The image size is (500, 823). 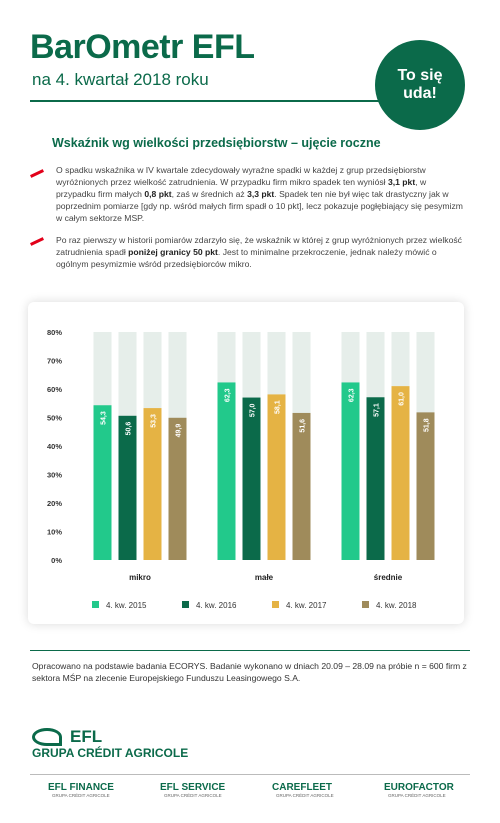 I want to click on x-tick-label: małe, so click(x=264, y=577).